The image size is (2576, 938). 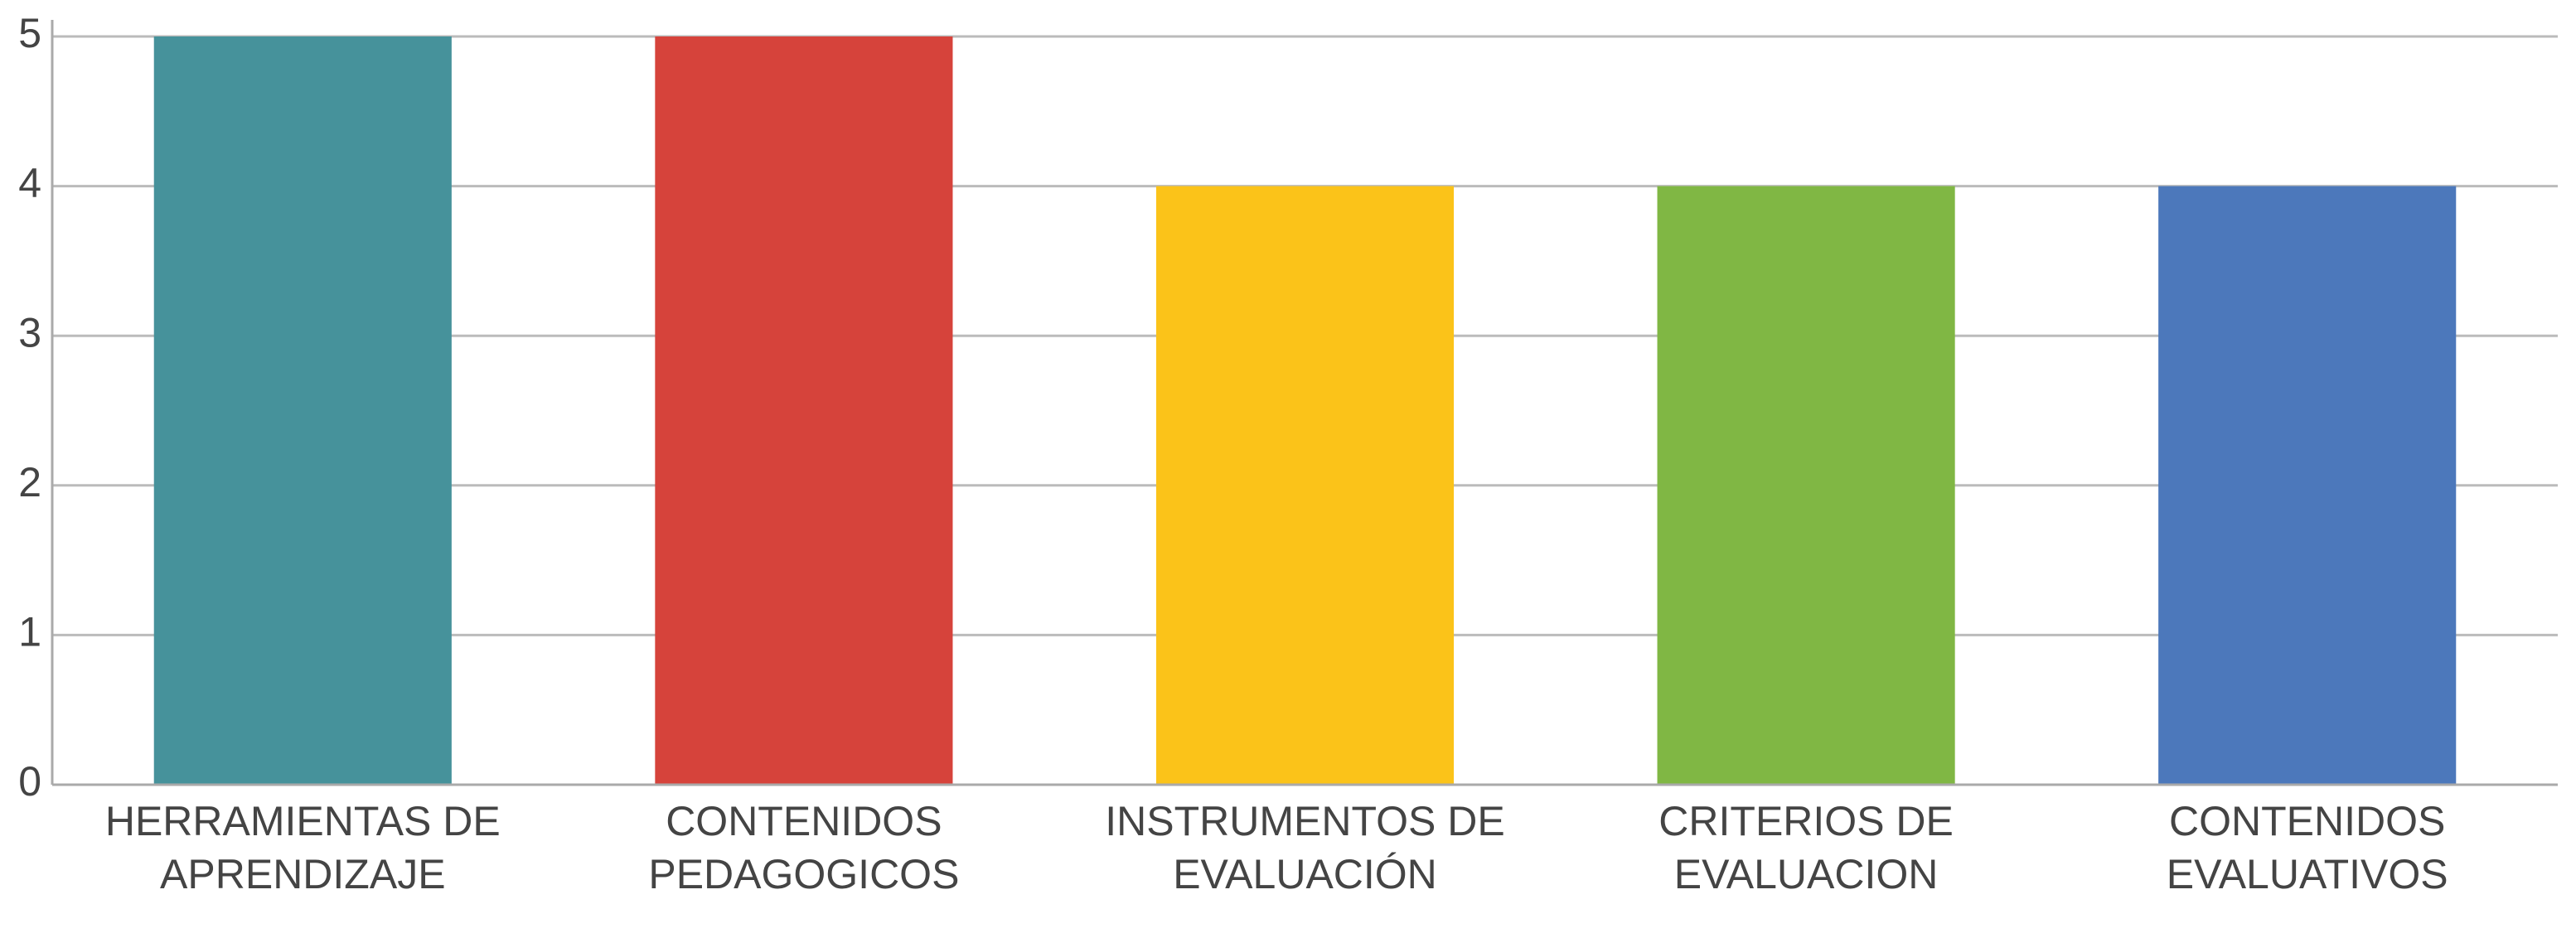 What do you see at coordinates (29, 781) in the screenshot?
I see `y-tick-label: 0` at bounding box center [29, 781].